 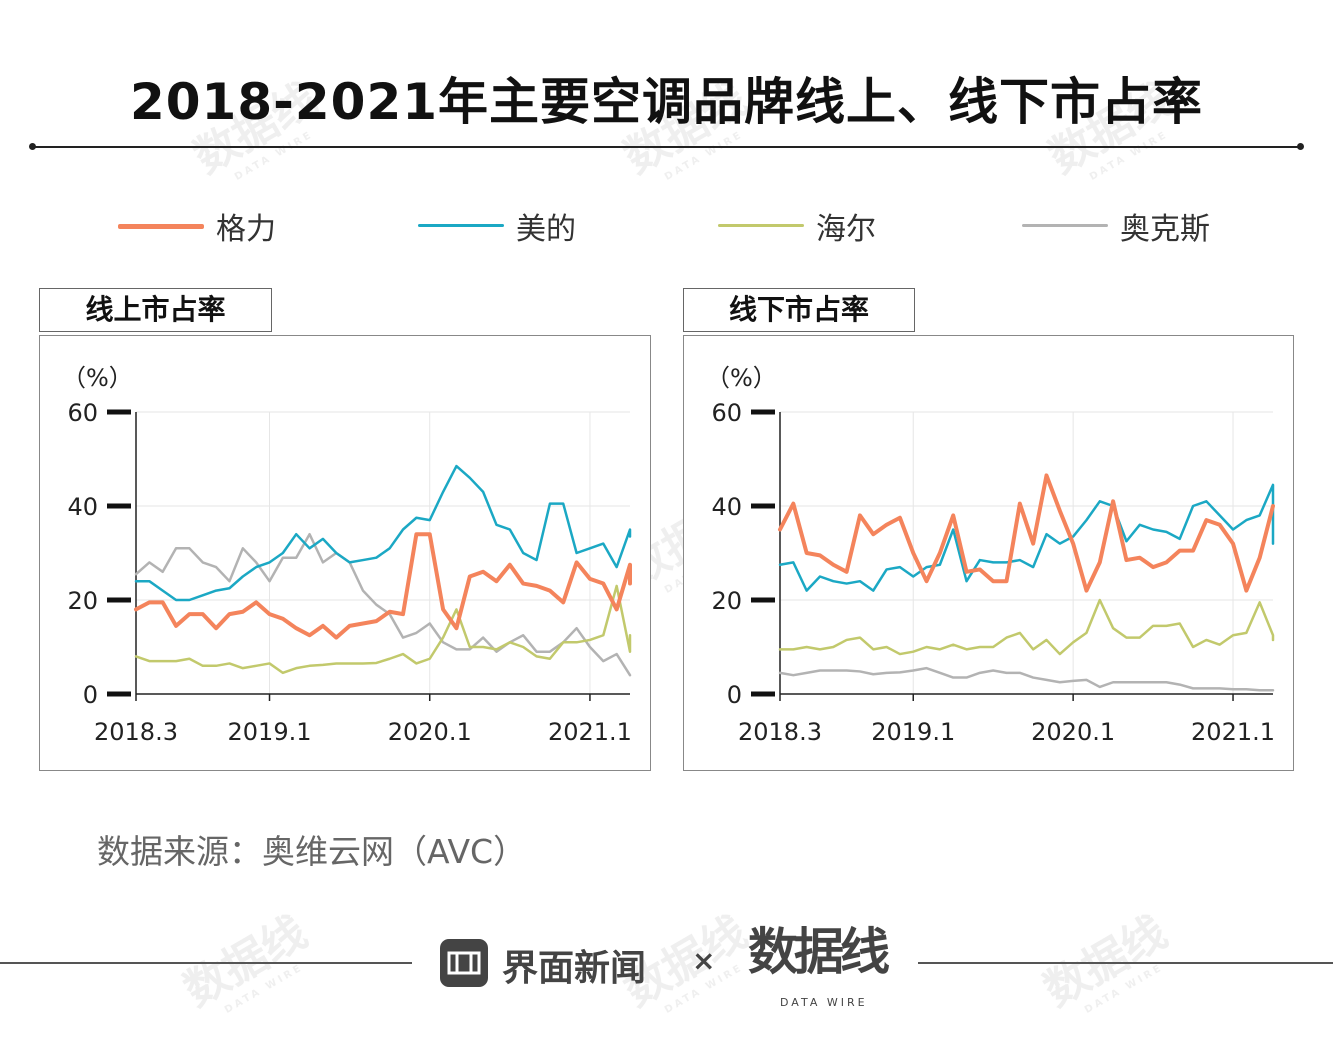 What do you see at coordinates (824, 1002) in the screenshot?
I see `datawire-logo-sub: DATA WIRE` at bounding box center [824, 1002].